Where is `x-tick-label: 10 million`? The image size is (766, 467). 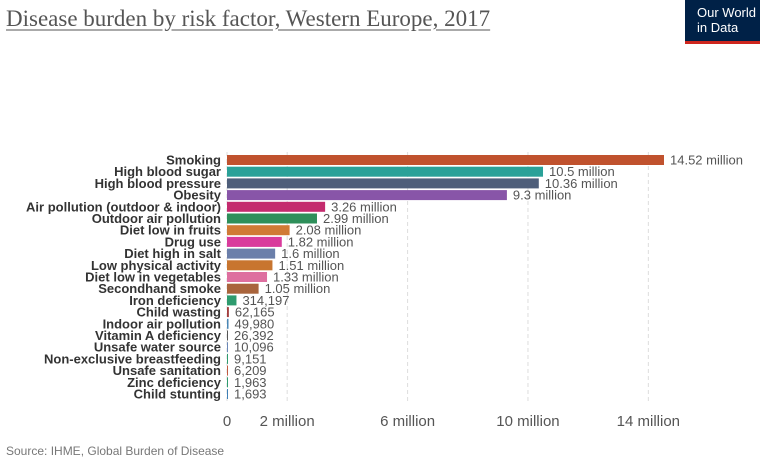
x-tick-label: 10 million is located at coordinates (527, 421).